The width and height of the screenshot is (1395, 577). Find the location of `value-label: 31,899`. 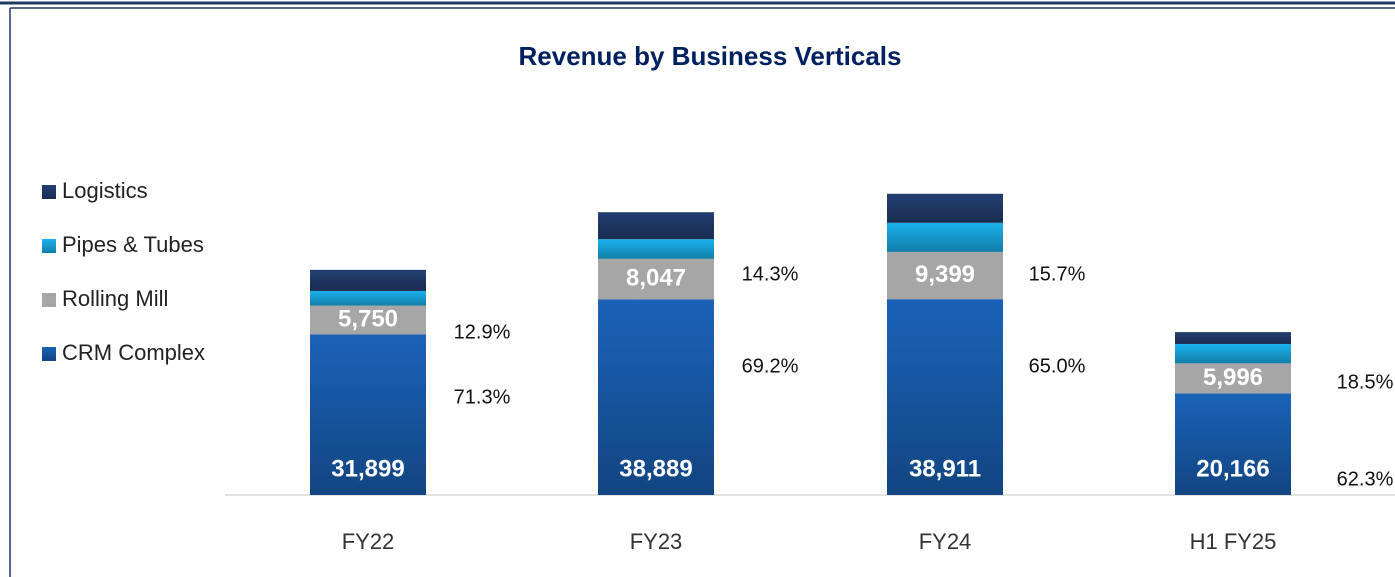

value-label: 31,899 is located at coordinates (367, 468).